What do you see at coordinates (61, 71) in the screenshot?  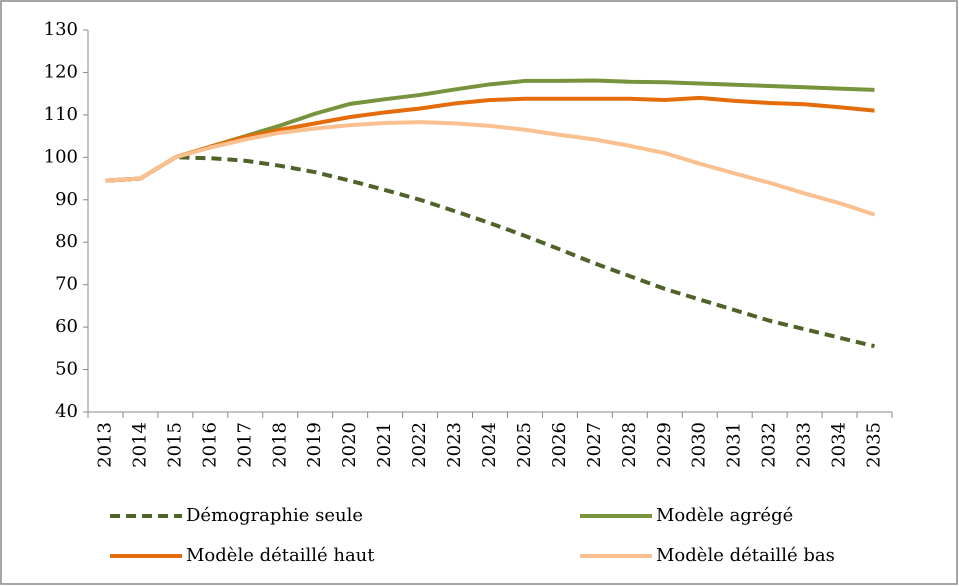 I see `y-tick-label: 120` at bounding box center [61, 71].